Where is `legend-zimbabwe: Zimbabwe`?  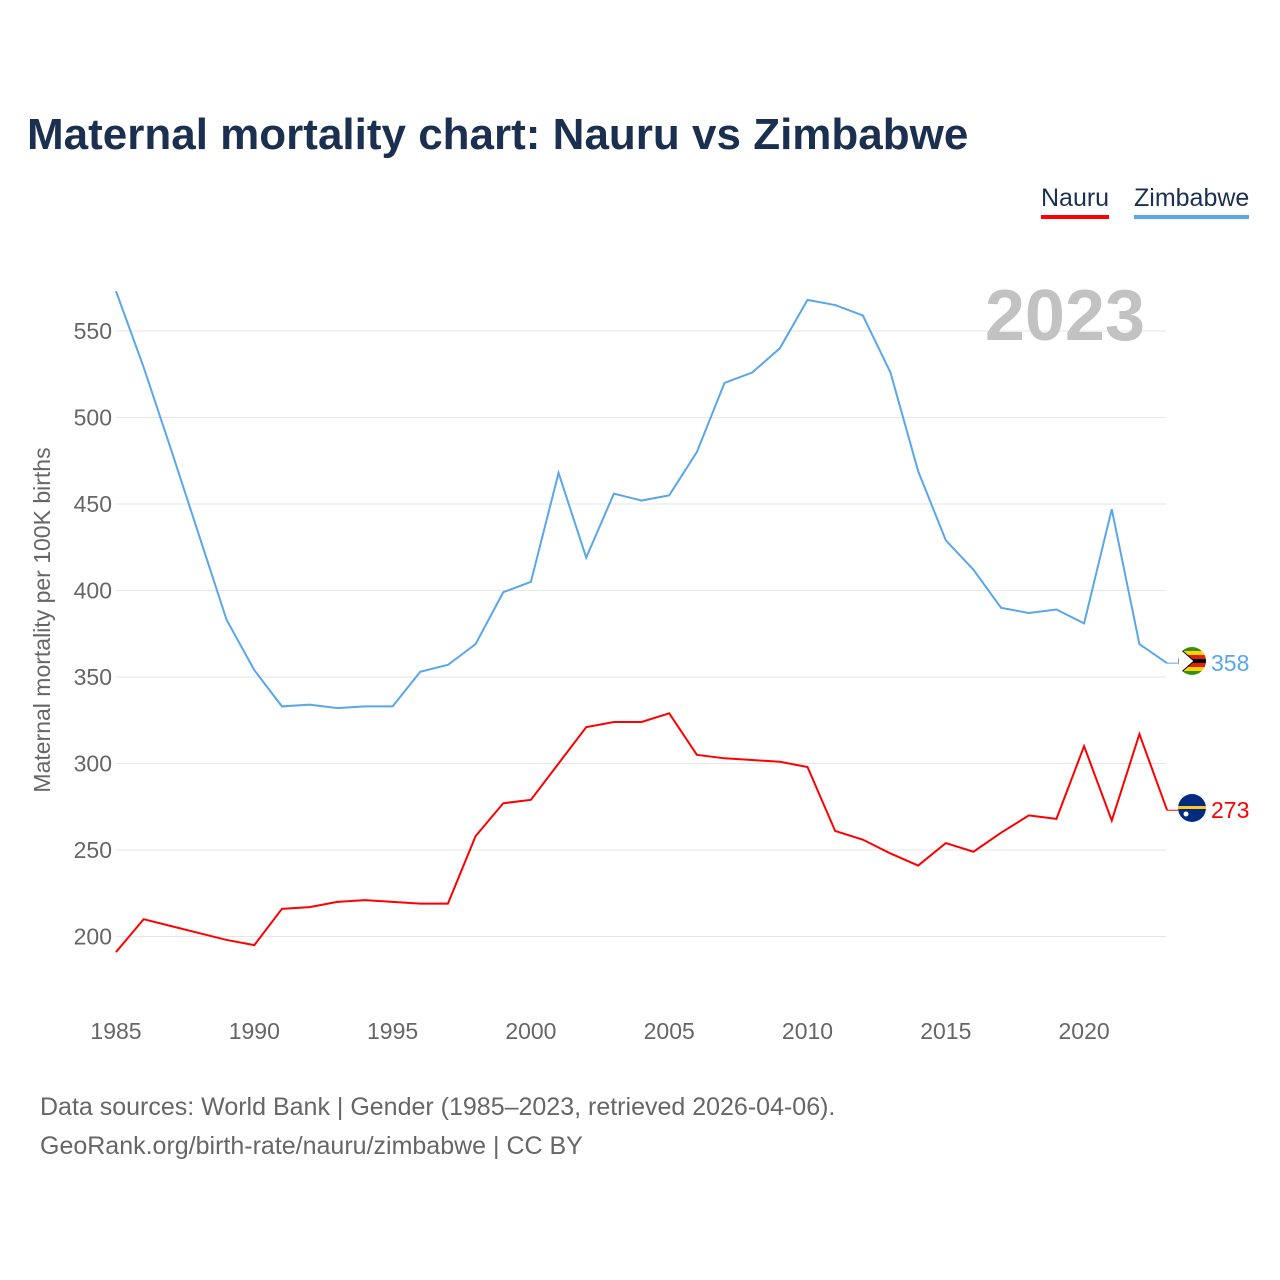 legend-zimbabwe: Zimbabwe is located at coordinates (1192, 201).